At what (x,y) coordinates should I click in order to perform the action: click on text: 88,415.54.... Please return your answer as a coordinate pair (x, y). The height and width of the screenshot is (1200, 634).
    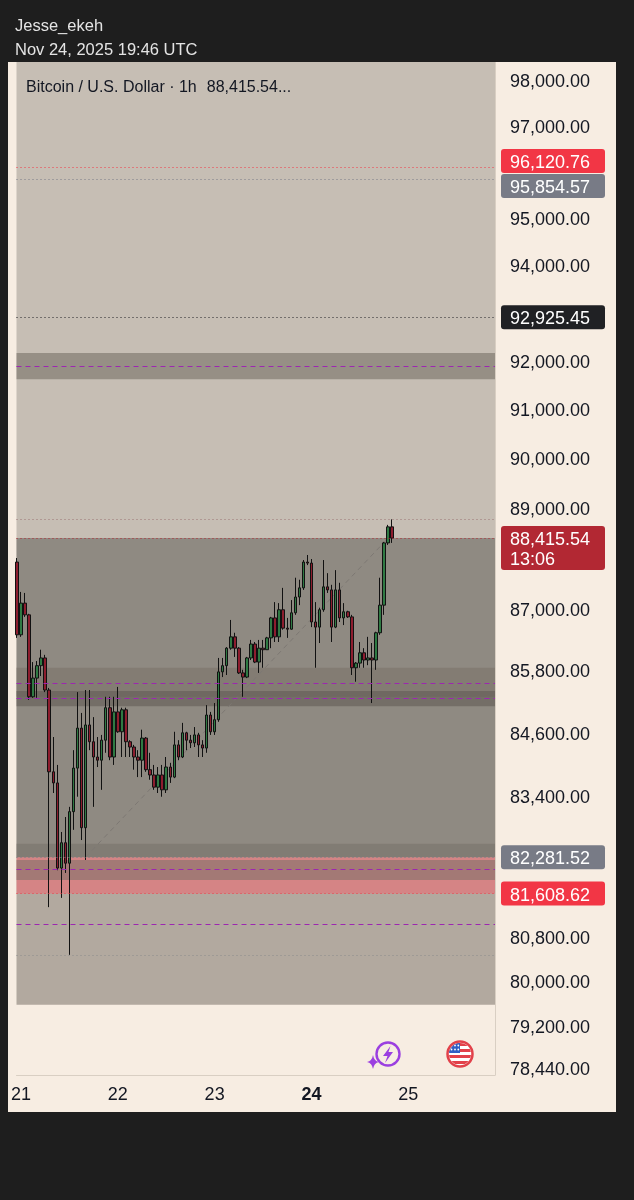
    Looking at the image, I should click on (249, 86).